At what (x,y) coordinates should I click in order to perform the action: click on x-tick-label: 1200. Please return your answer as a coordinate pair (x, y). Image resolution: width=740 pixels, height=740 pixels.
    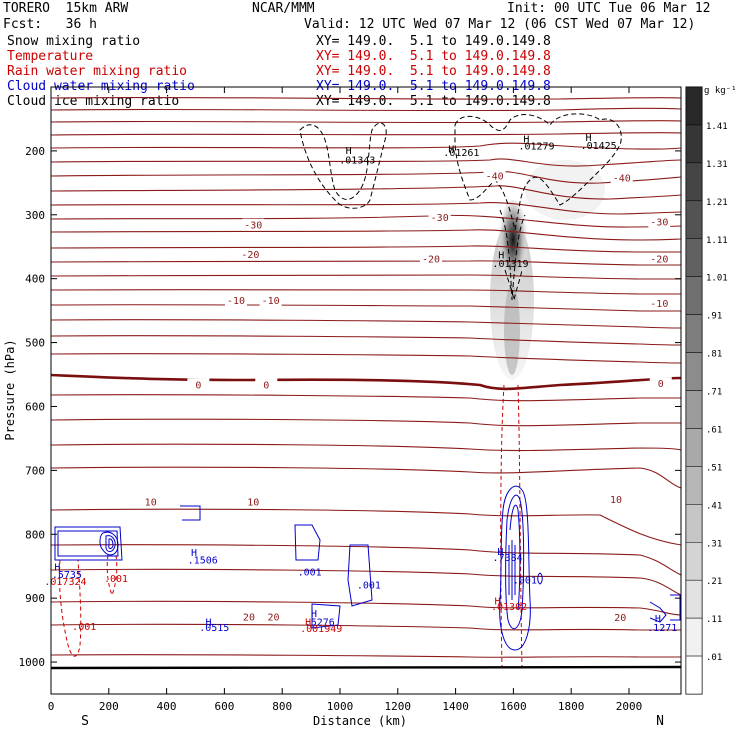
    Looking at the image, I should click on (398, 706).